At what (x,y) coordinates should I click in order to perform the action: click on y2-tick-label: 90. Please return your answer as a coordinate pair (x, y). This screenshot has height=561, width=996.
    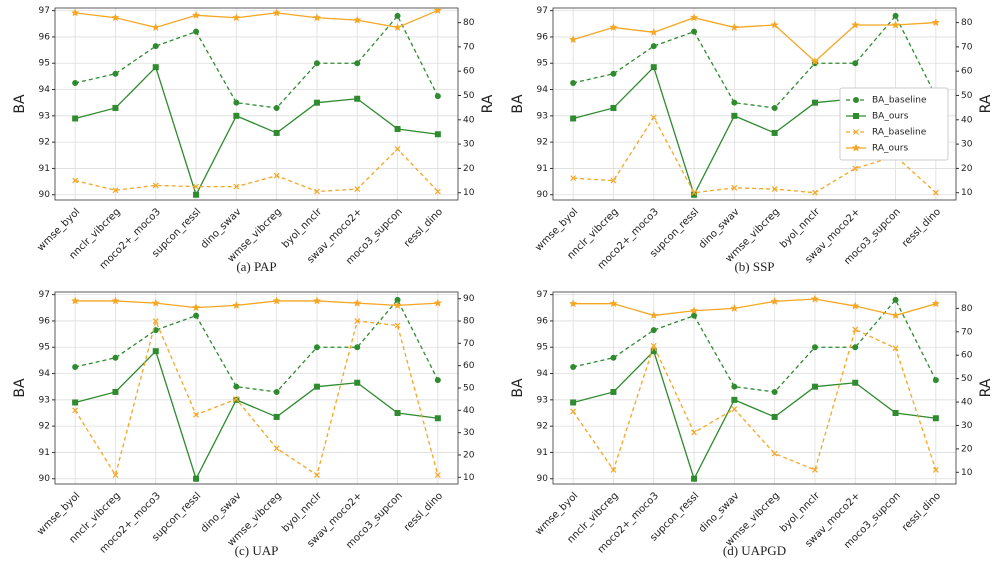
    Looking at the image, I should click on (469, 299).